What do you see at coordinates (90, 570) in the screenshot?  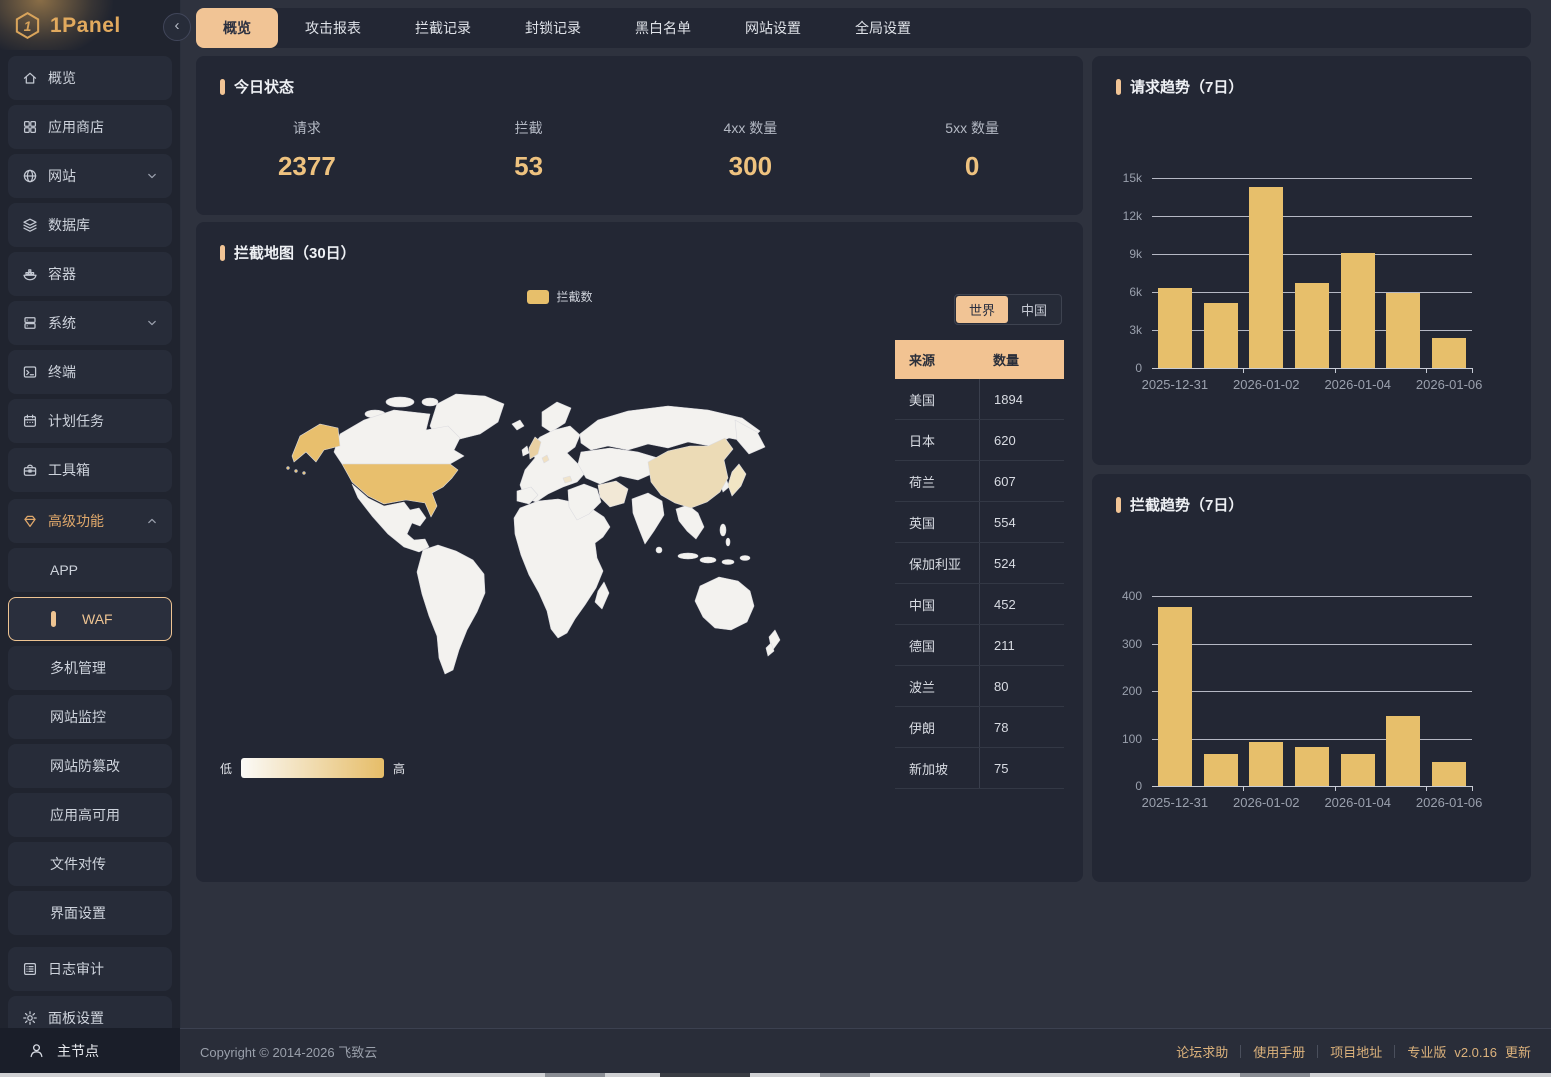 I see `sidebar-item: APP` at bounding box center [90, 570].